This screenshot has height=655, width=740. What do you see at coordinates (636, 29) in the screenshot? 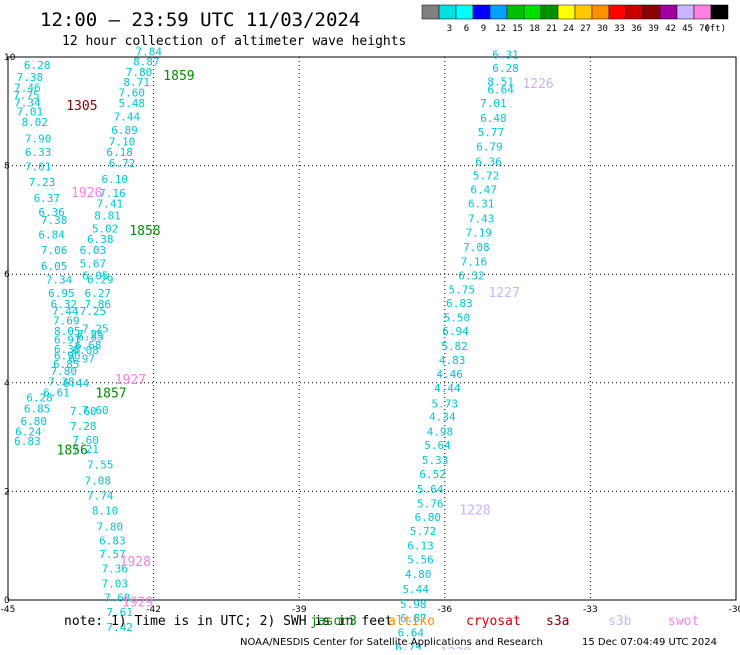
I see `legend-label: 36` at bounding box center [636, 29].